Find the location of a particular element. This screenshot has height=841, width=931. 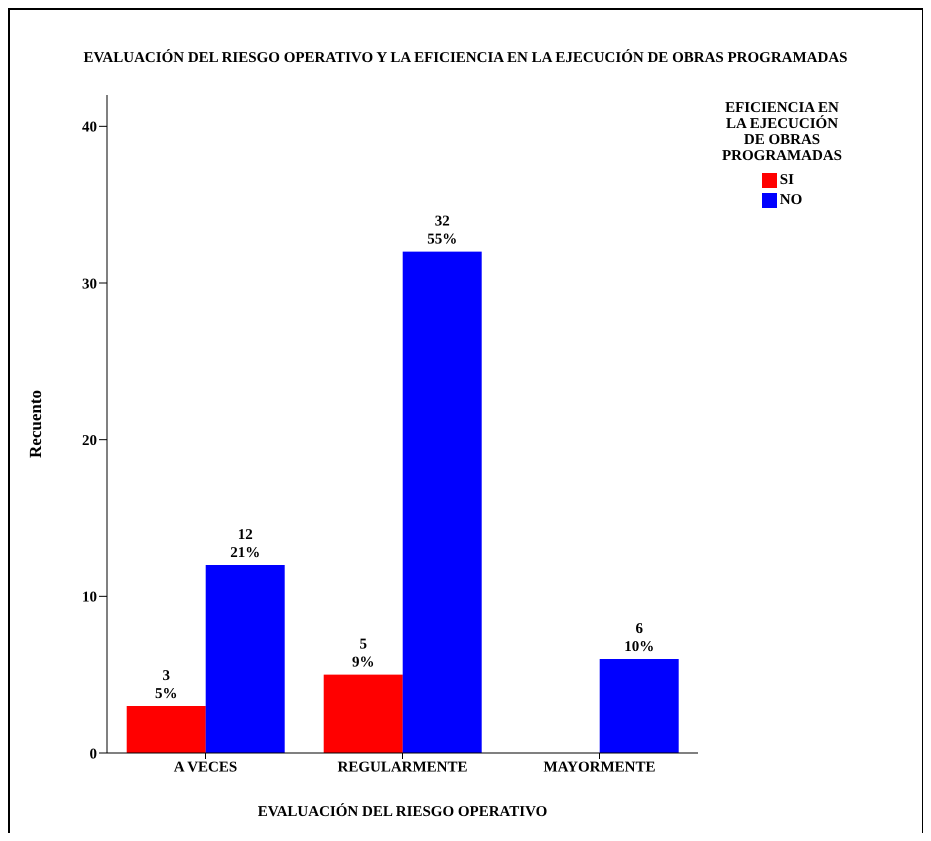

chart-title: EVALUACIÓN DEL RIESGO OPERATIVO Y LA EFICIENCIA EN LA EJECUCIÓN DE OBRAS PROGRAMADAS is located at coordinates (465, 58).